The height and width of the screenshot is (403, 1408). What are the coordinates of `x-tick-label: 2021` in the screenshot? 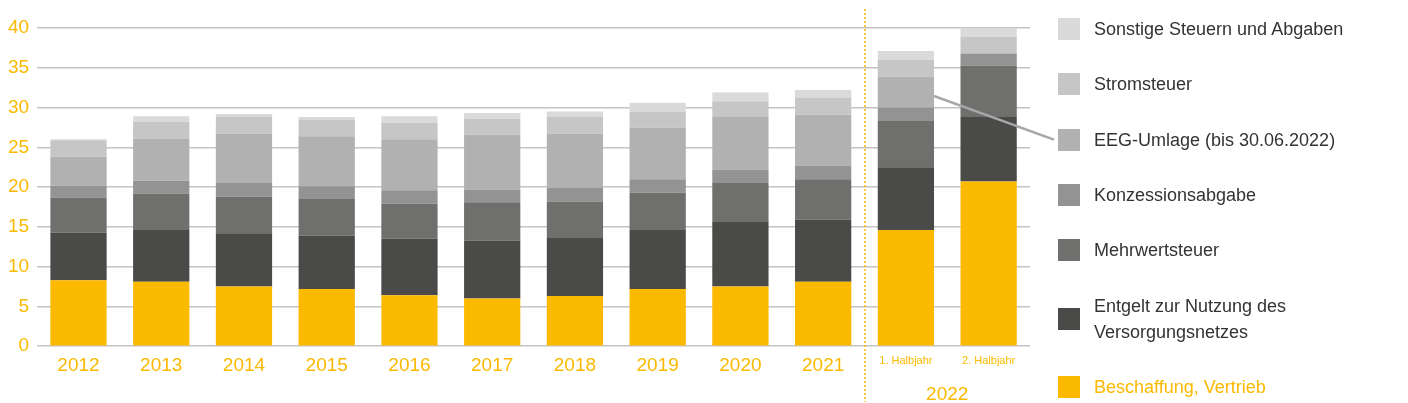 It's located at (823, 364).